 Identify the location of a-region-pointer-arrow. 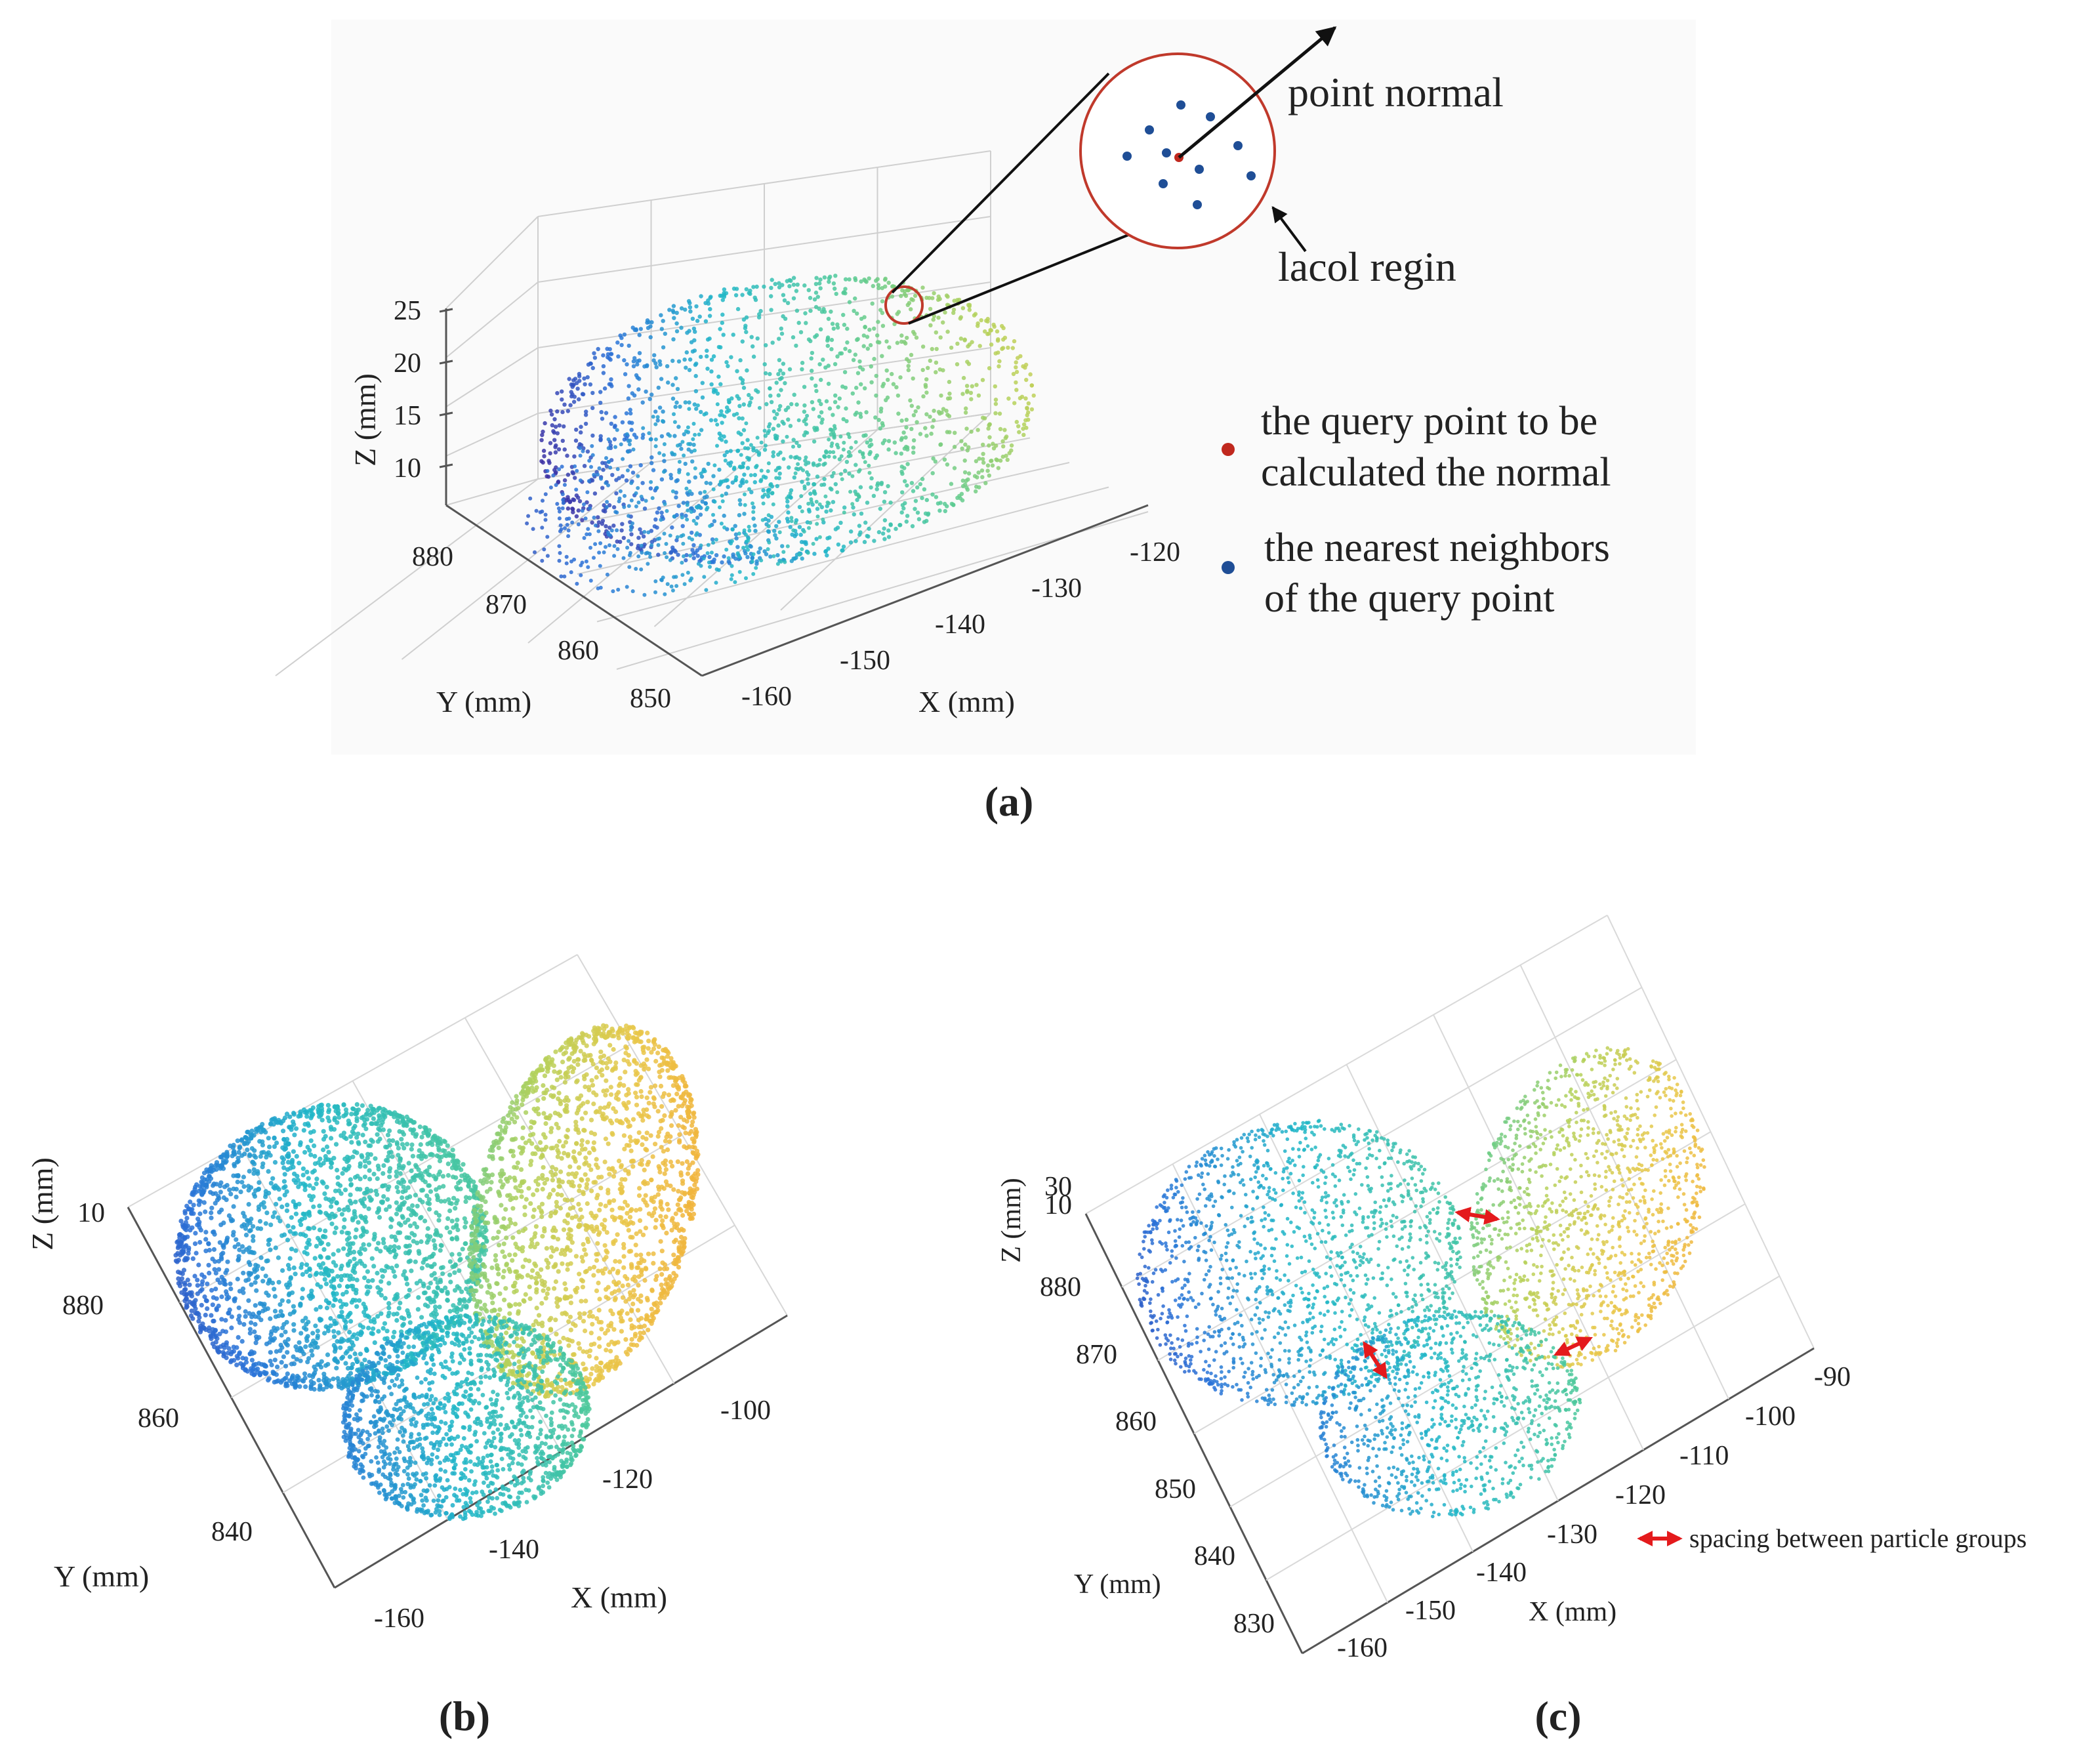
(1289, 229).